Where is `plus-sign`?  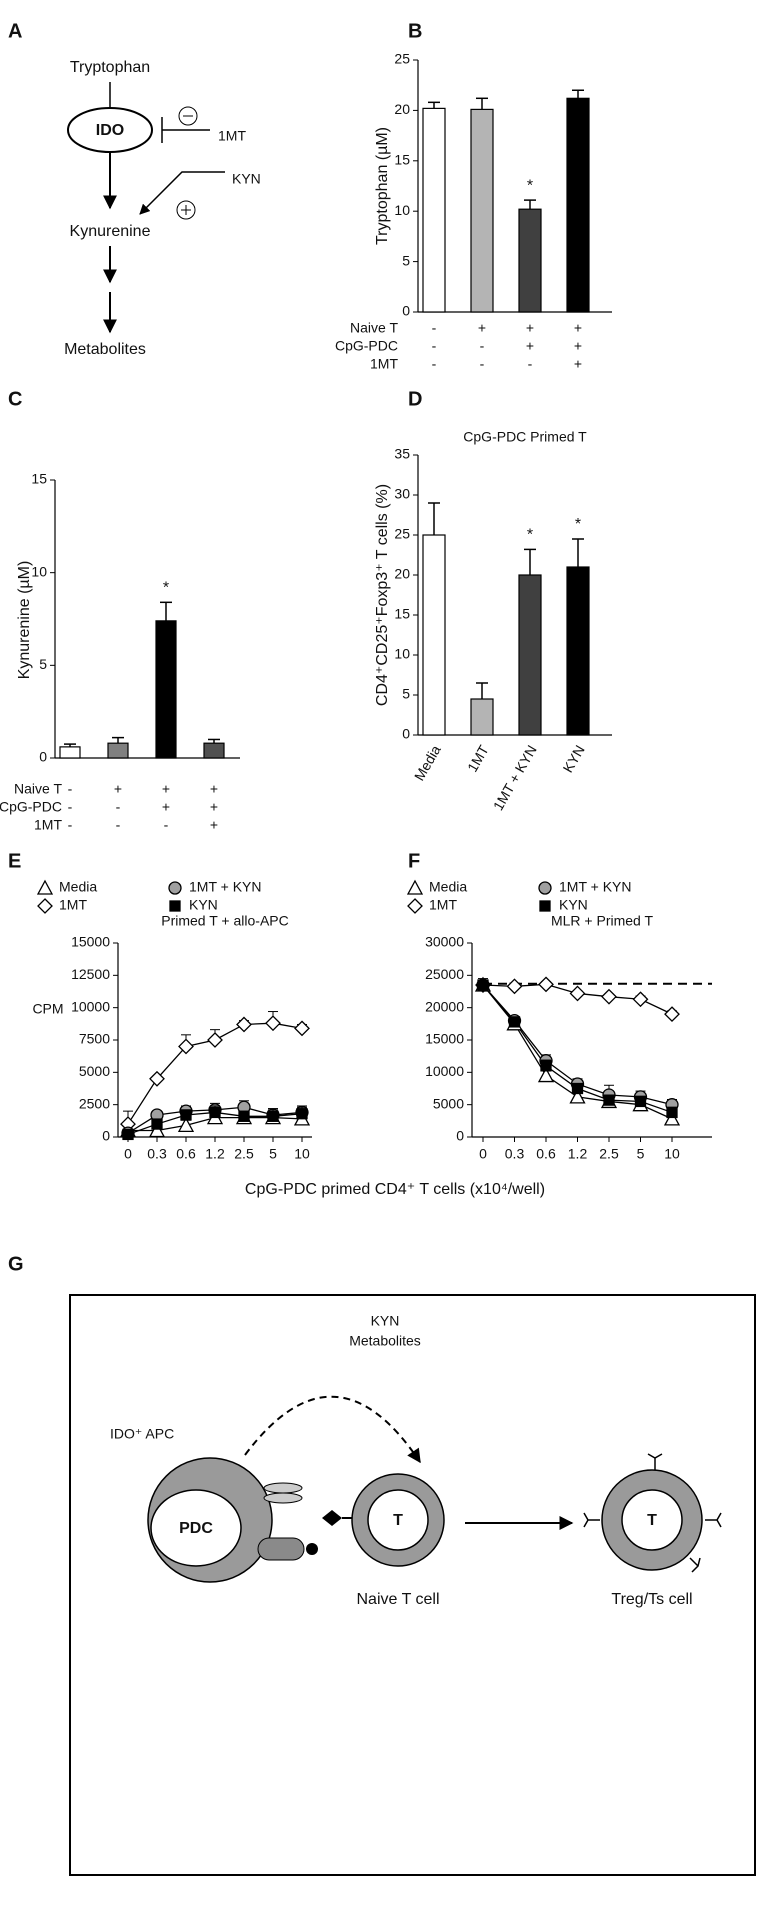
plus-sign is located at coordinates (186, 210).